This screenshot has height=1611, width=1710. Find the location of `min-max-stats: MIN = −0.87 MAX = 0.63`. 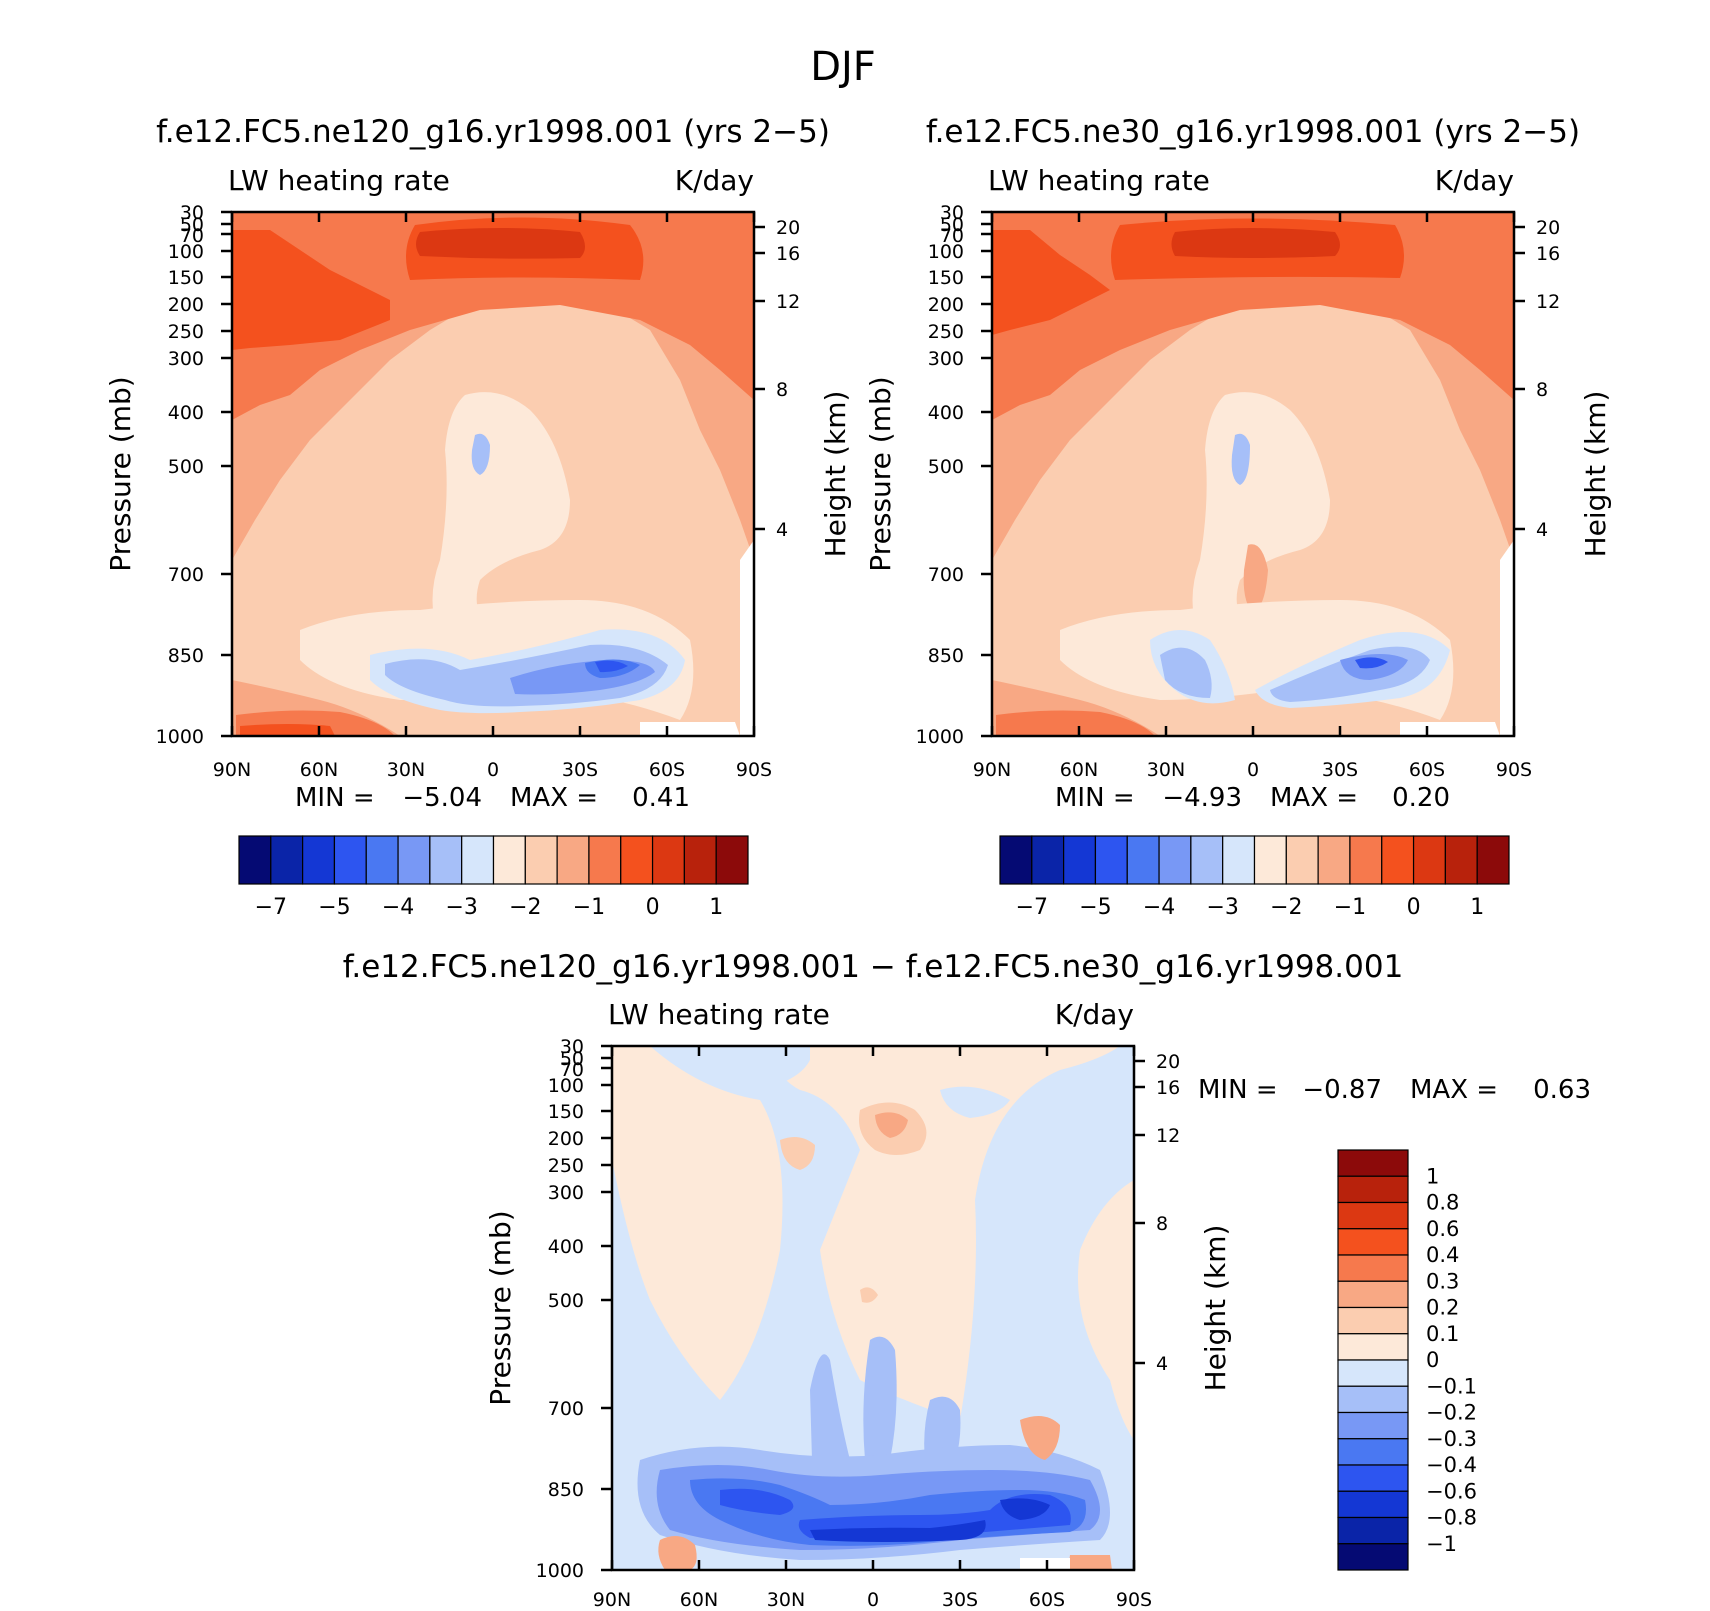

min-max-stats: MIN = −0.87 MAX = 0.63 is located at coordinates (1394, 1090).